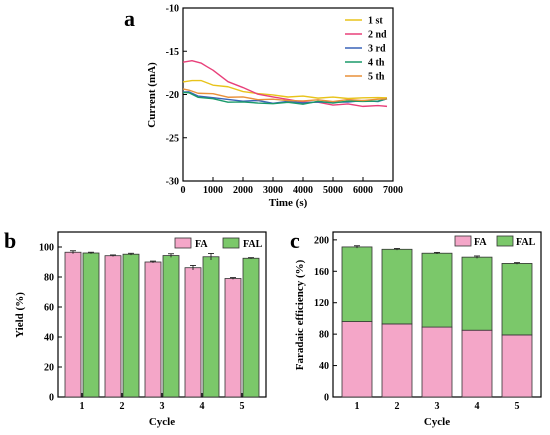 The width and height of the screenshot is (550, 435). I want to click on x-tick-label-c: 2, so click(397, 406).